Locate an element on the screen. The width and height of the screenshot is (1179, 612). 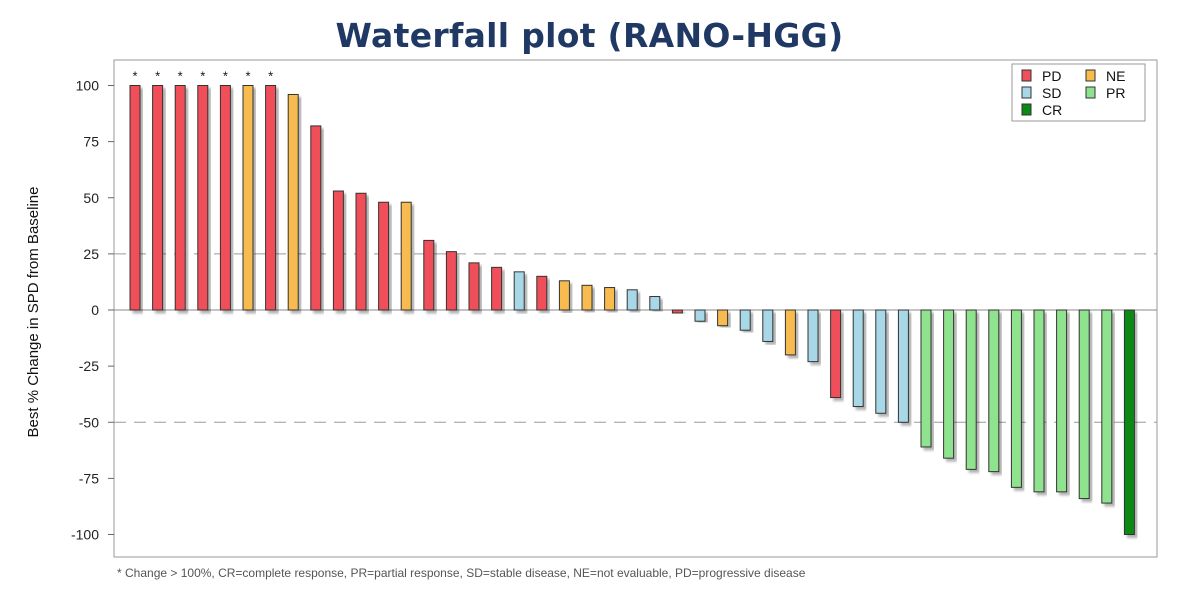
legend: PD NE SD PR CR is located at coordinates (1078, 92).